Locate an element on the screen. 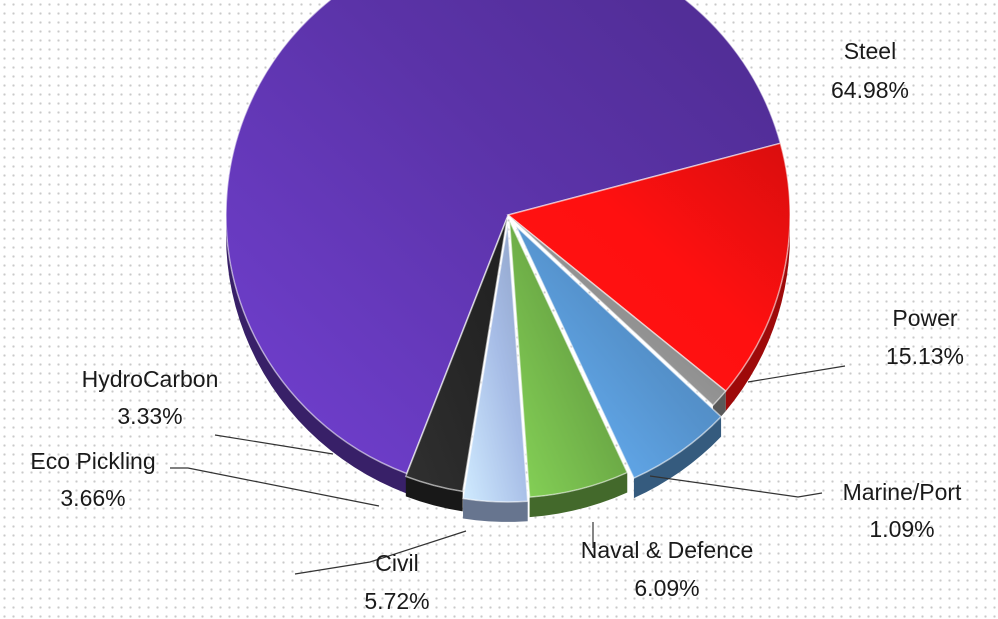 The width and height of the screenshot is (998, 619). slice-label-marine-port: Marine/Port is located at coordinates (902, 492).